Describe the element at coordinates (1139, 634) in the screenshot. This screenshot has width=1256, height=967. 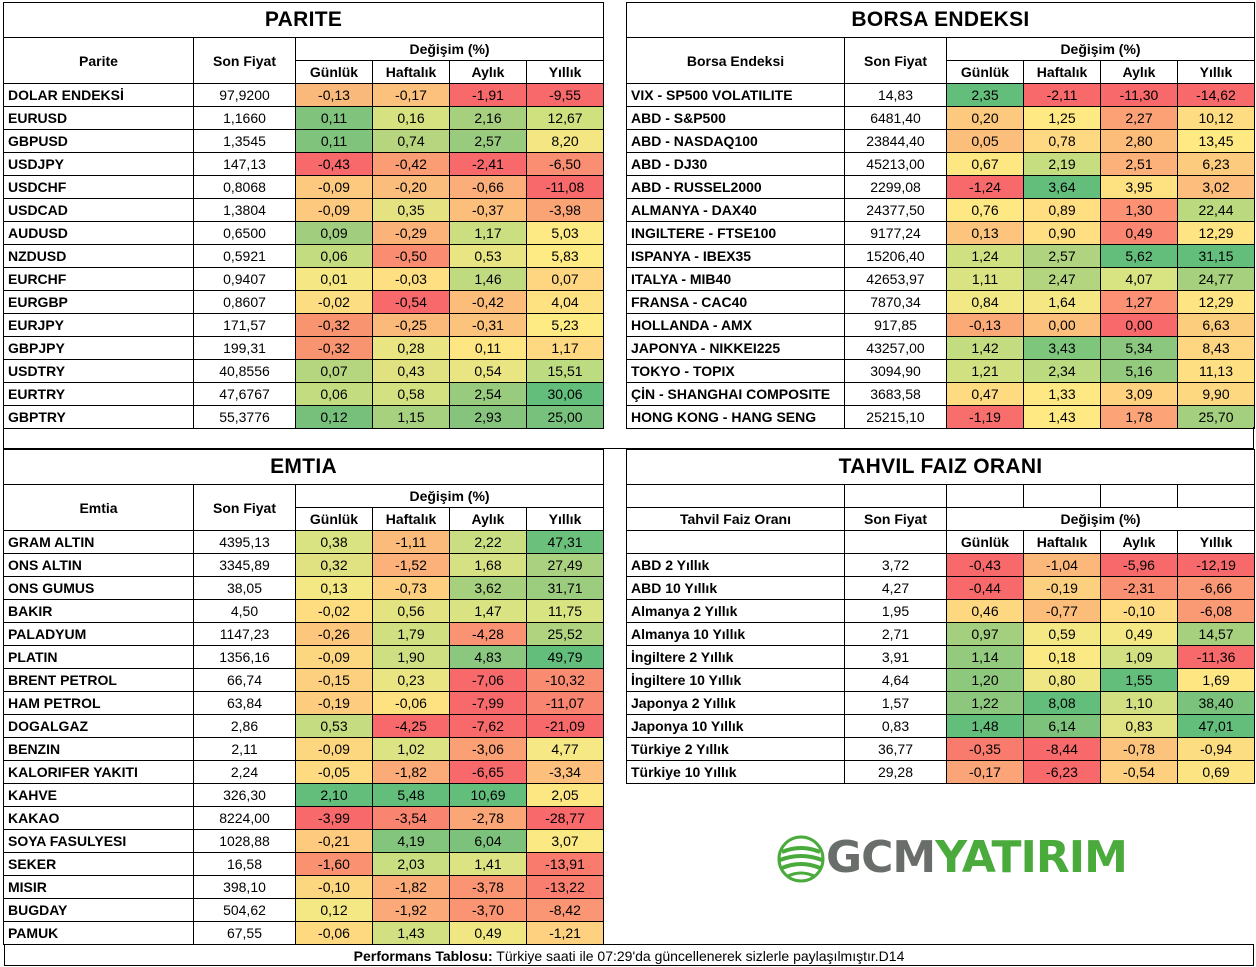
I see `change-cell: 0,49` at that location.